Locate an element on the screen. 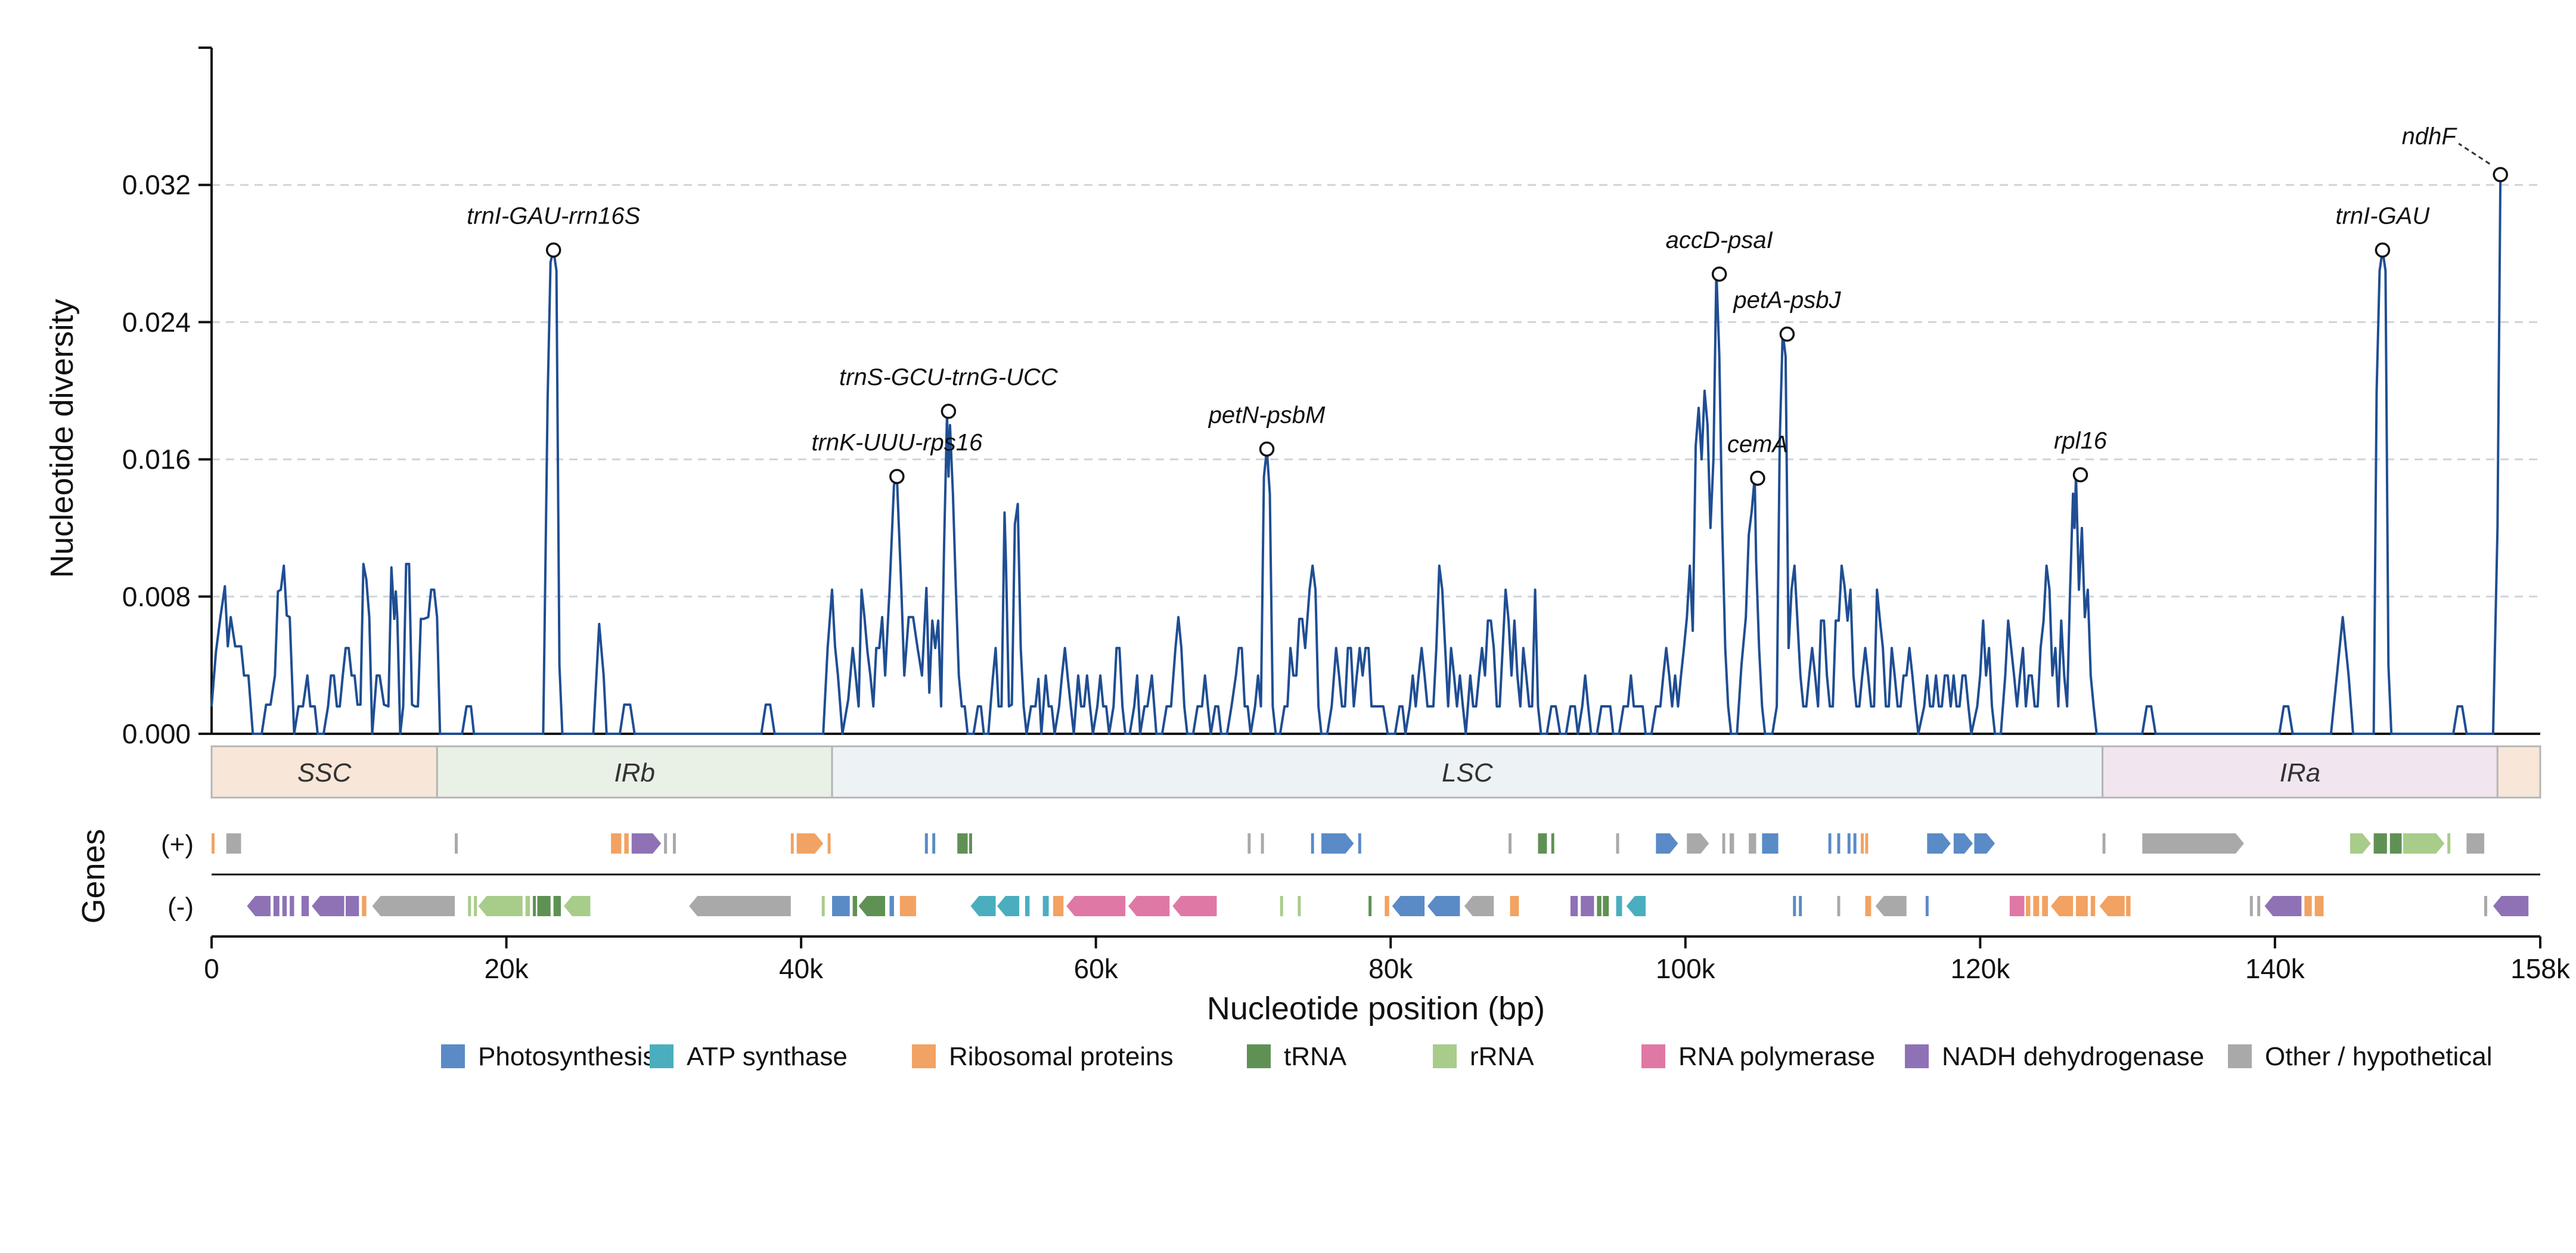 This screenshot has width=2576, height=1253. y-tick-label: 0.016 is located at coordinates (157, 459).